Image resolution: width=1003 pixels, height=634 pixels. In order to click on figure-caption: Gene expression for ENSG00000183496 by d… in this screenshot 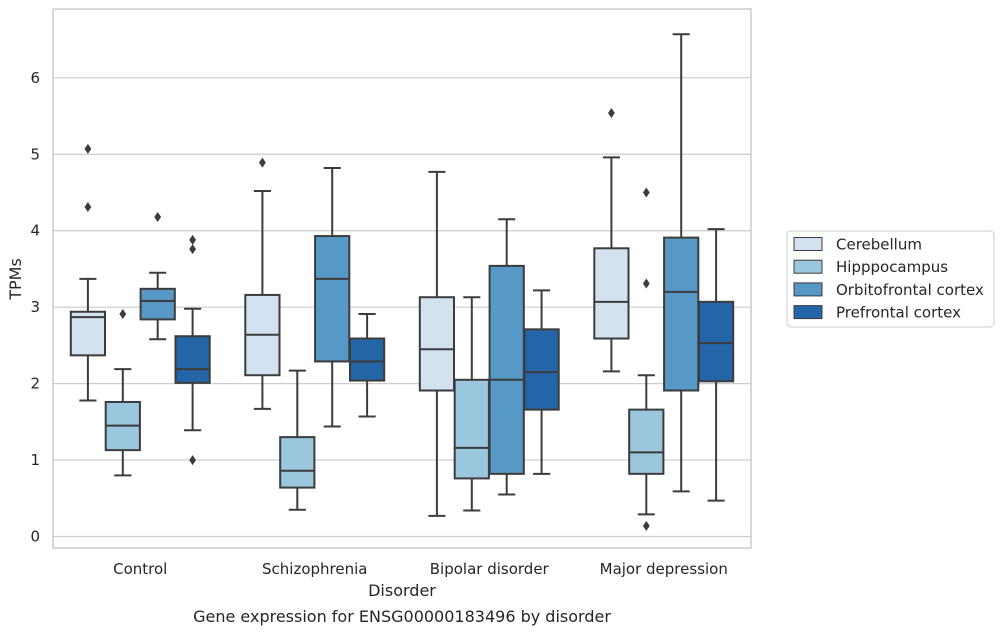, I will do `click(402, 616)`.